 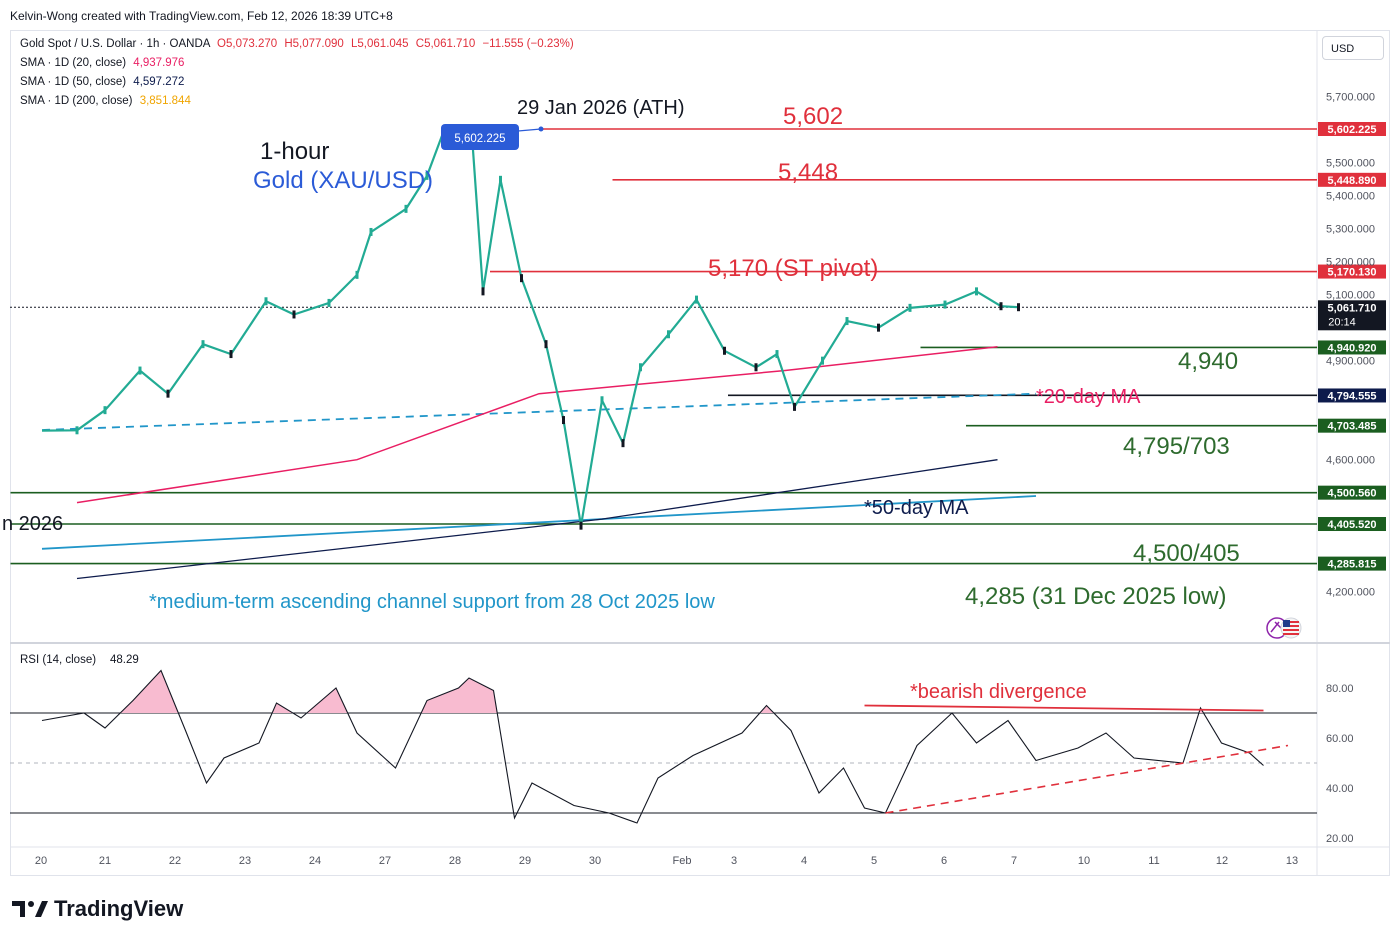 What do you see at coordinates (1350, 230) in the screenshot?
I see `price-axis-tick: 5,300.000` at bounding box center [1350, 230].